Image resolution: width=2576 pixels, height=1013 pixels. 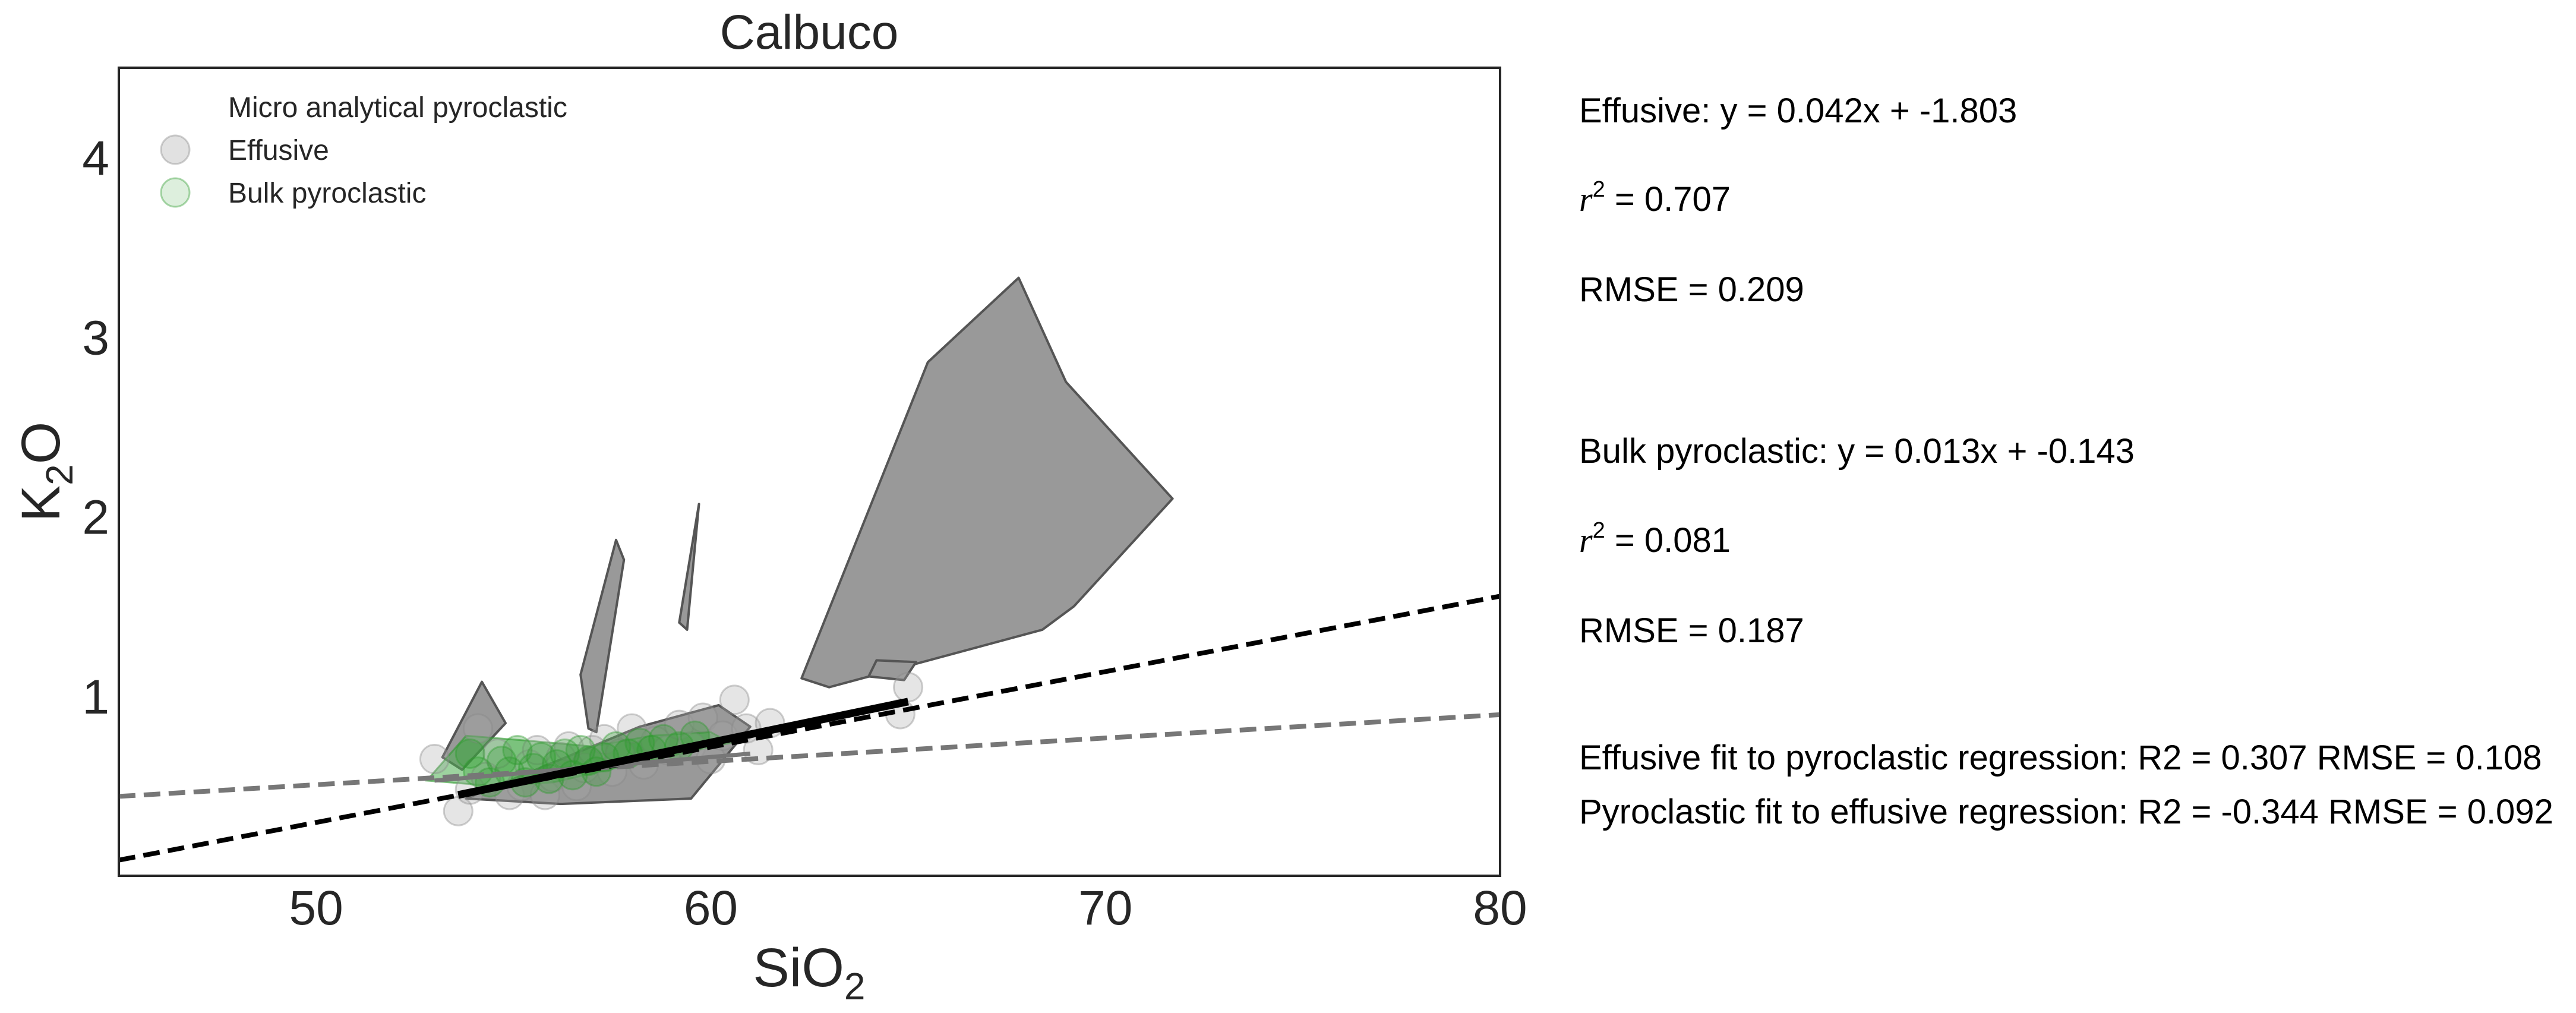 I want to click on chart-title: Calbuco, so click(x=809, y=32).